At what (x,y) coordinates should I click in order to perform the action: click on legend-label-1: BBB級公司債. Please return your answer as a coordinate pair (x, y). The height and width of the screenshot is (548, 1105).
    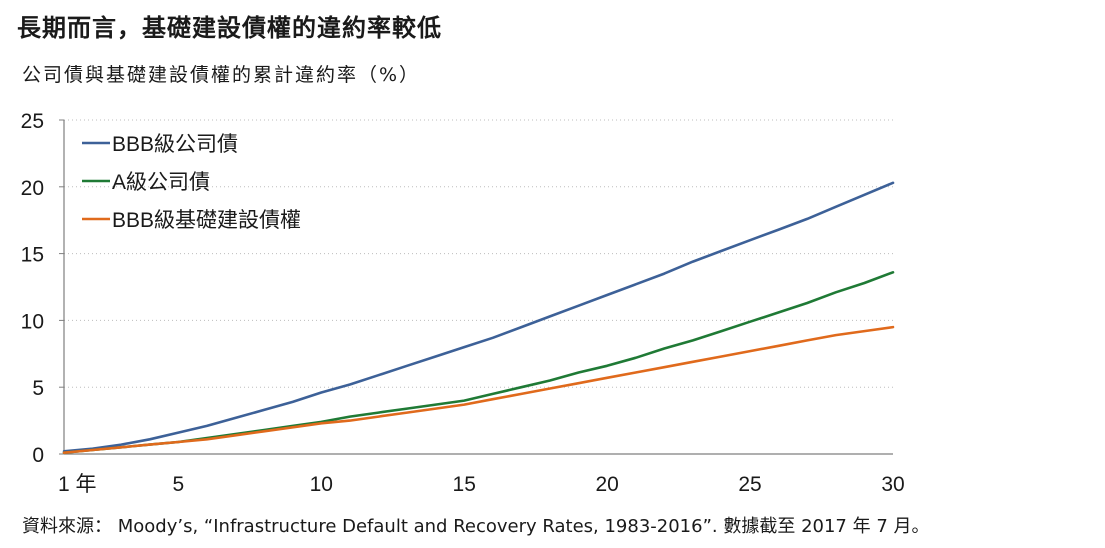
    Looking at the image, I should click on (175, 144).